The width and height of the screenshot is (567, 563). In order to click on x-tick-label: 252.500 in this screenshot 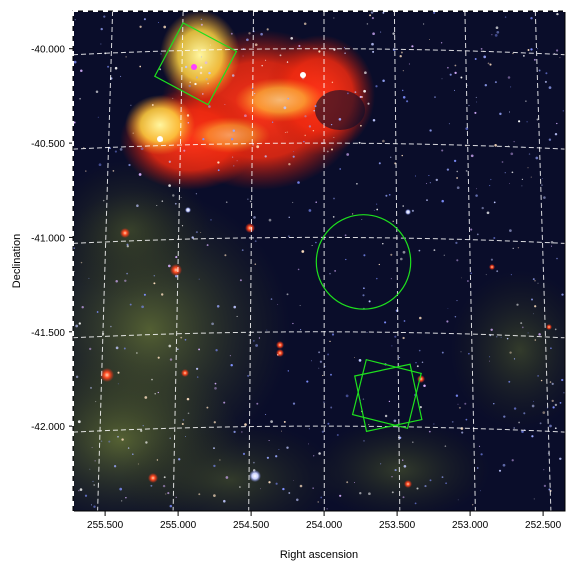, I will do `click(543, 525)`.